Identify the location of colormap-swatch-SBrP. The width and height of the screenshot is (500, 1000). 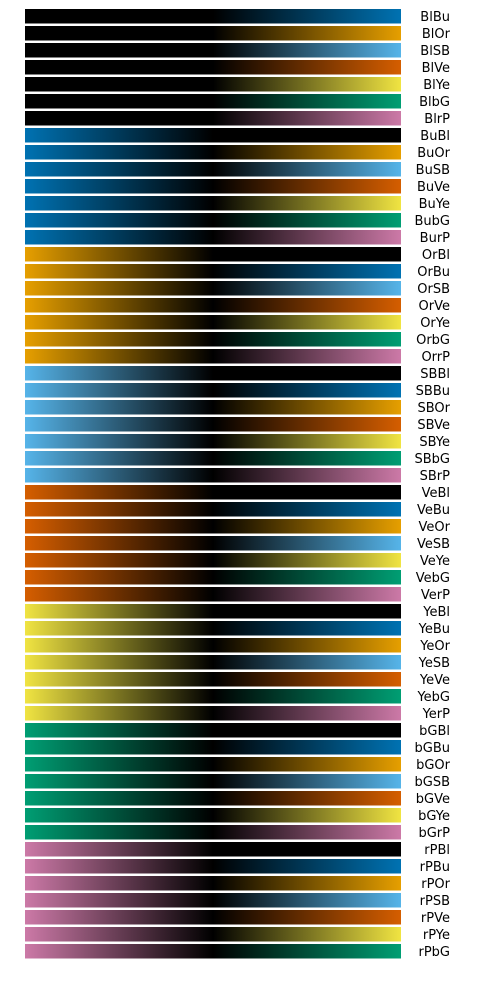
(213, 475).